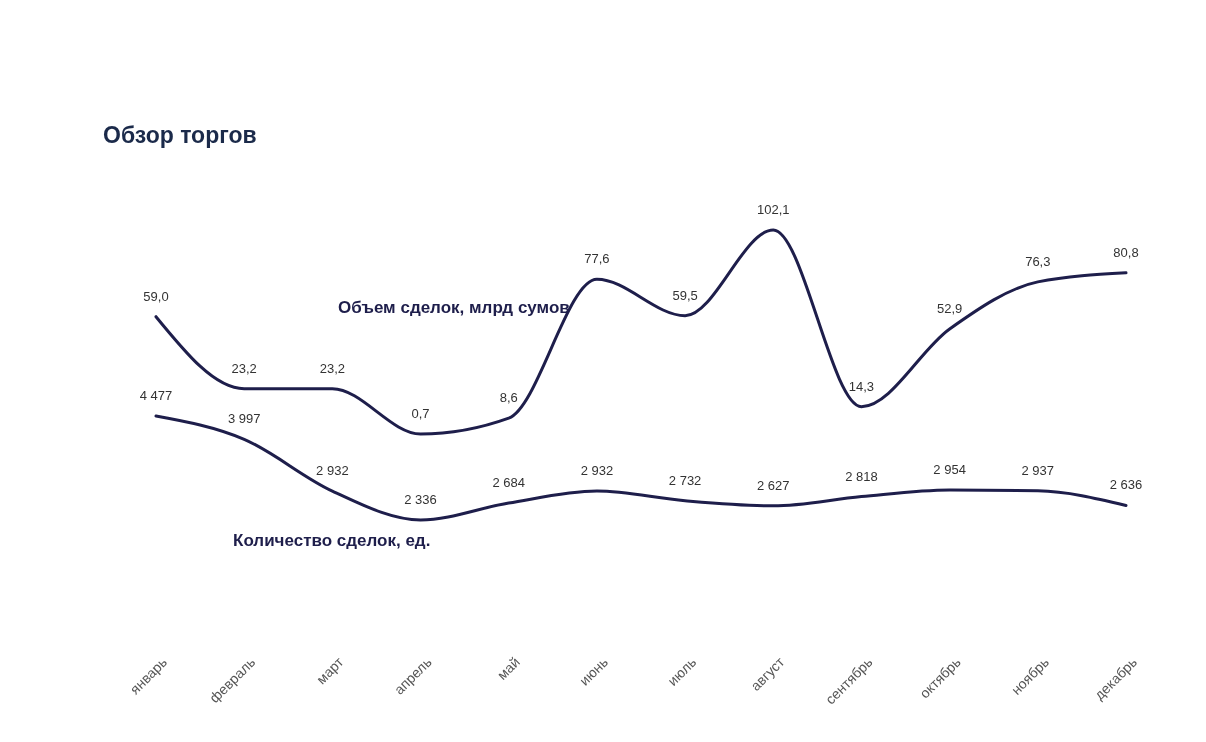  Describe the element at coordinates (861, 386) in the screenshot. I see `data-label: 14,3` at that location.